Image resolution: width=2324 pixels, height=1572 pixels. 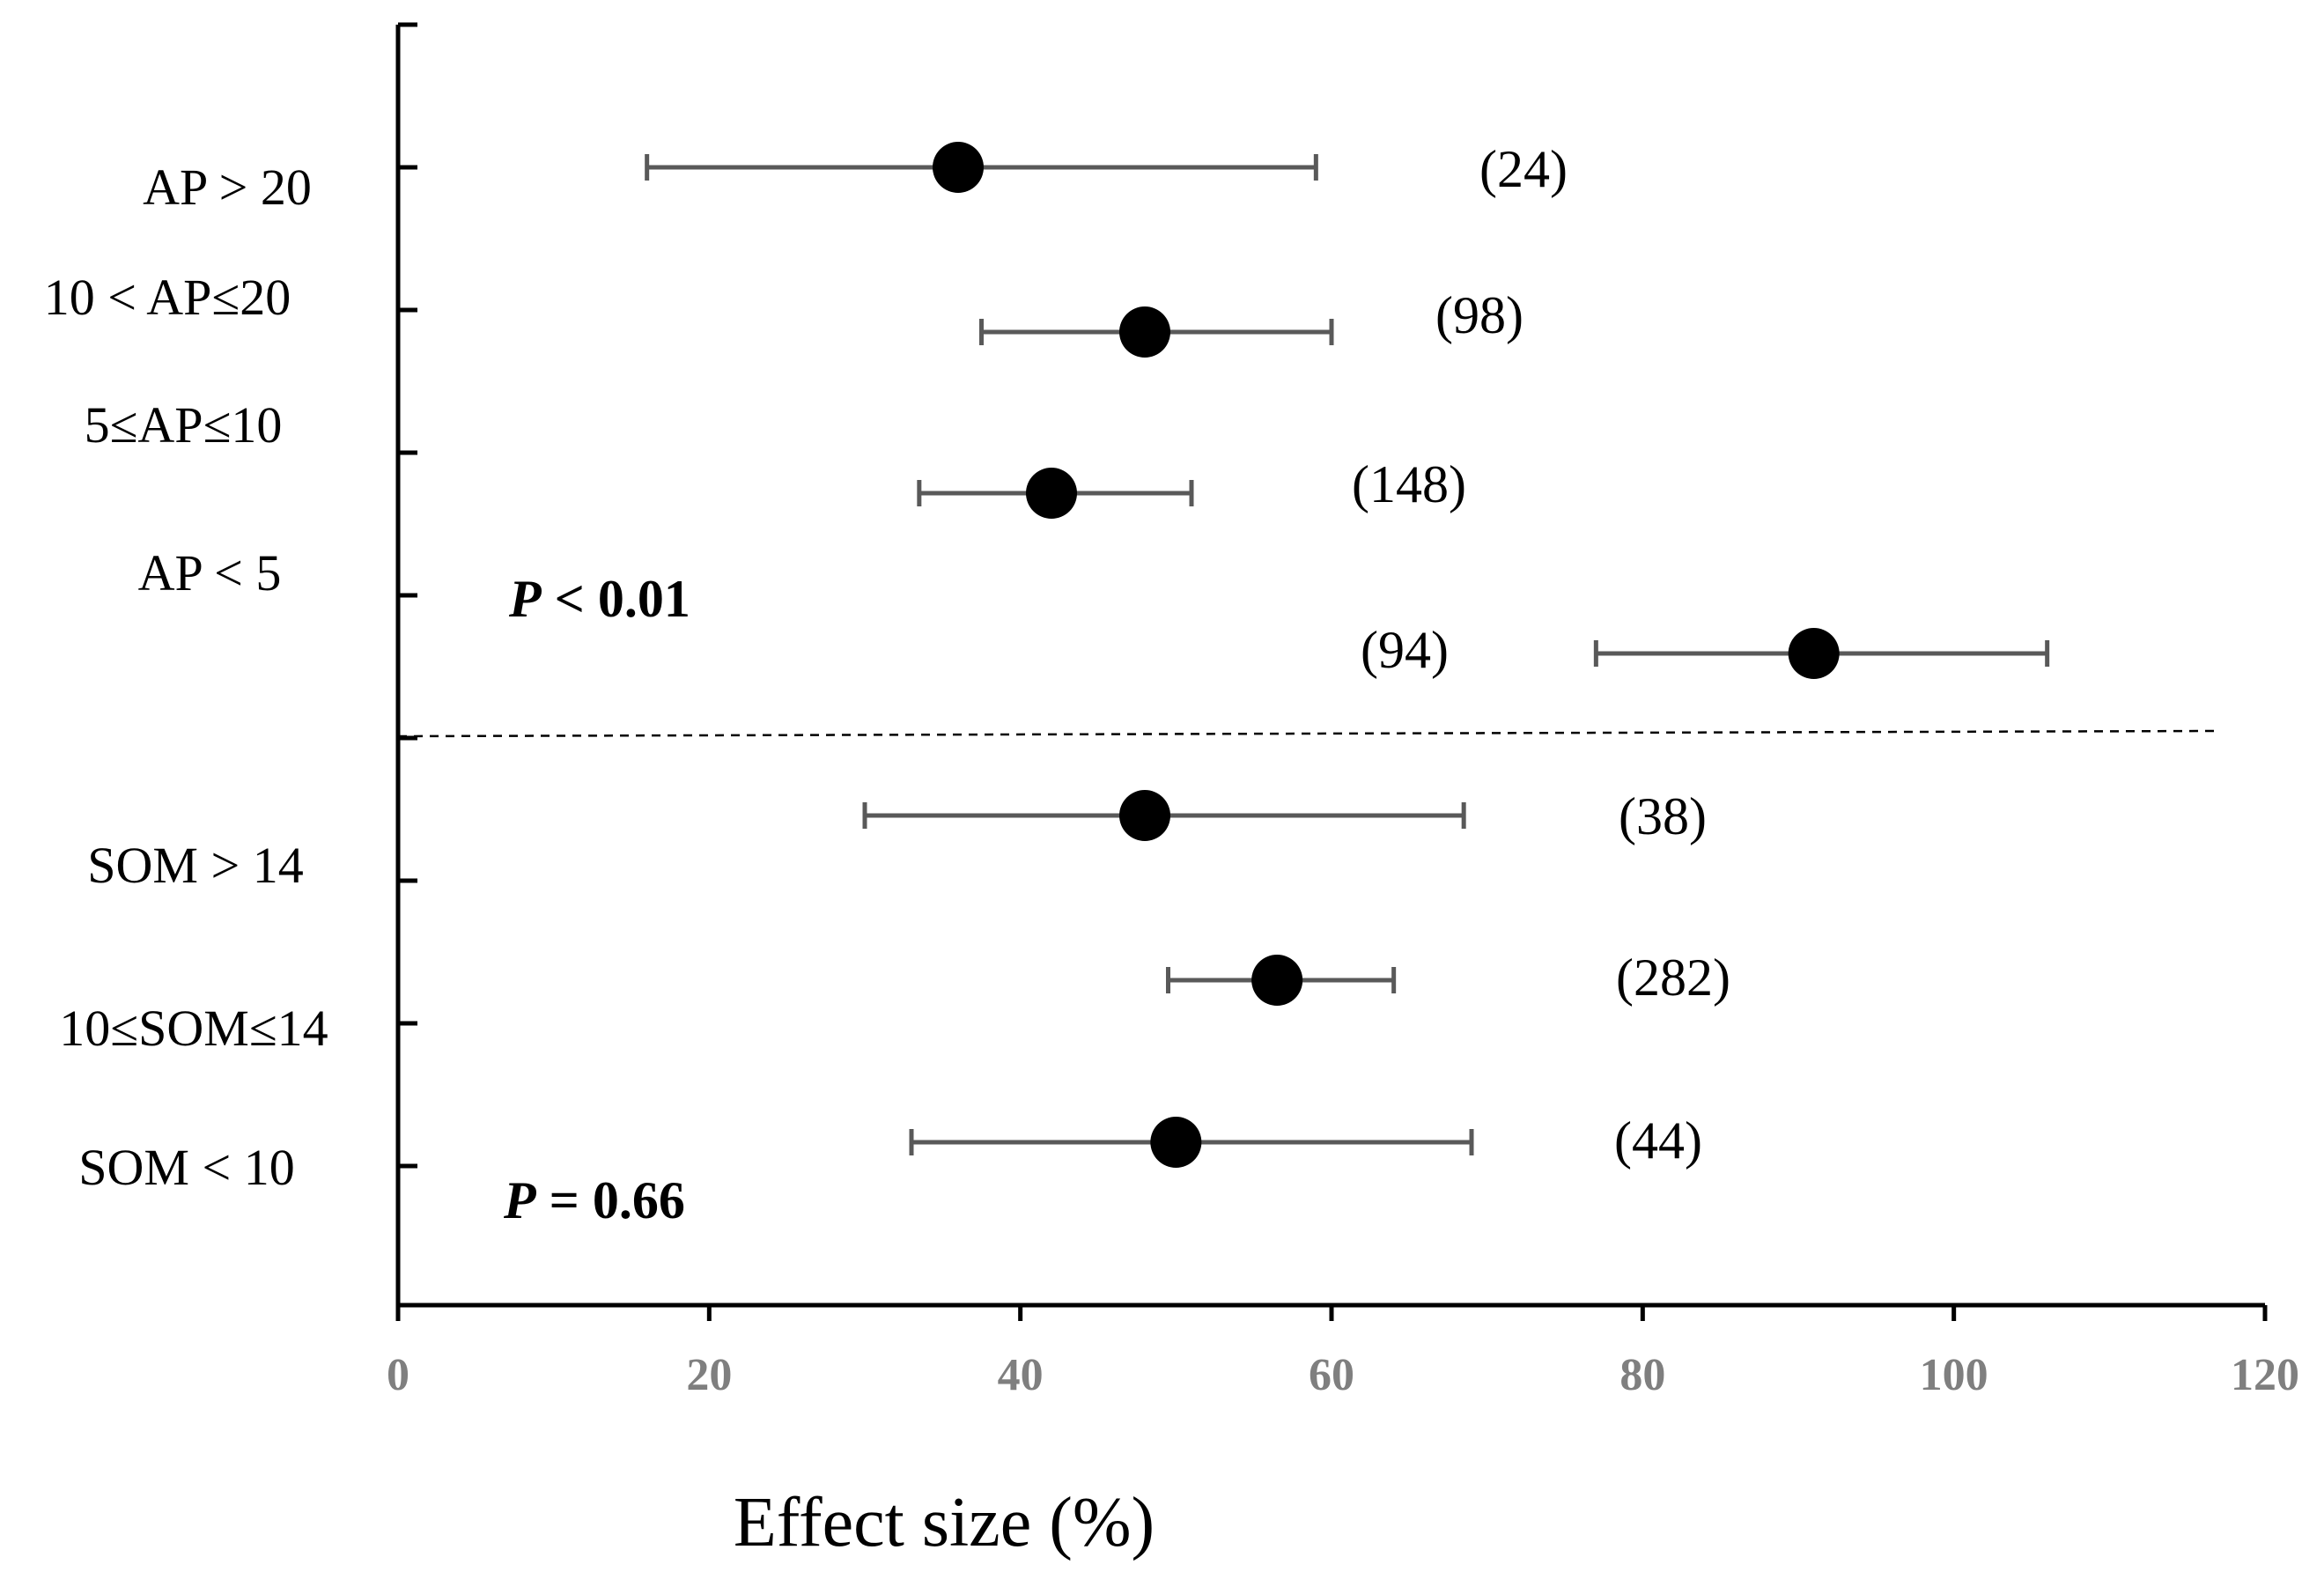 I want to click on p-value-labels: P < 0.01P = 0.66, so click(x=596, y=899).